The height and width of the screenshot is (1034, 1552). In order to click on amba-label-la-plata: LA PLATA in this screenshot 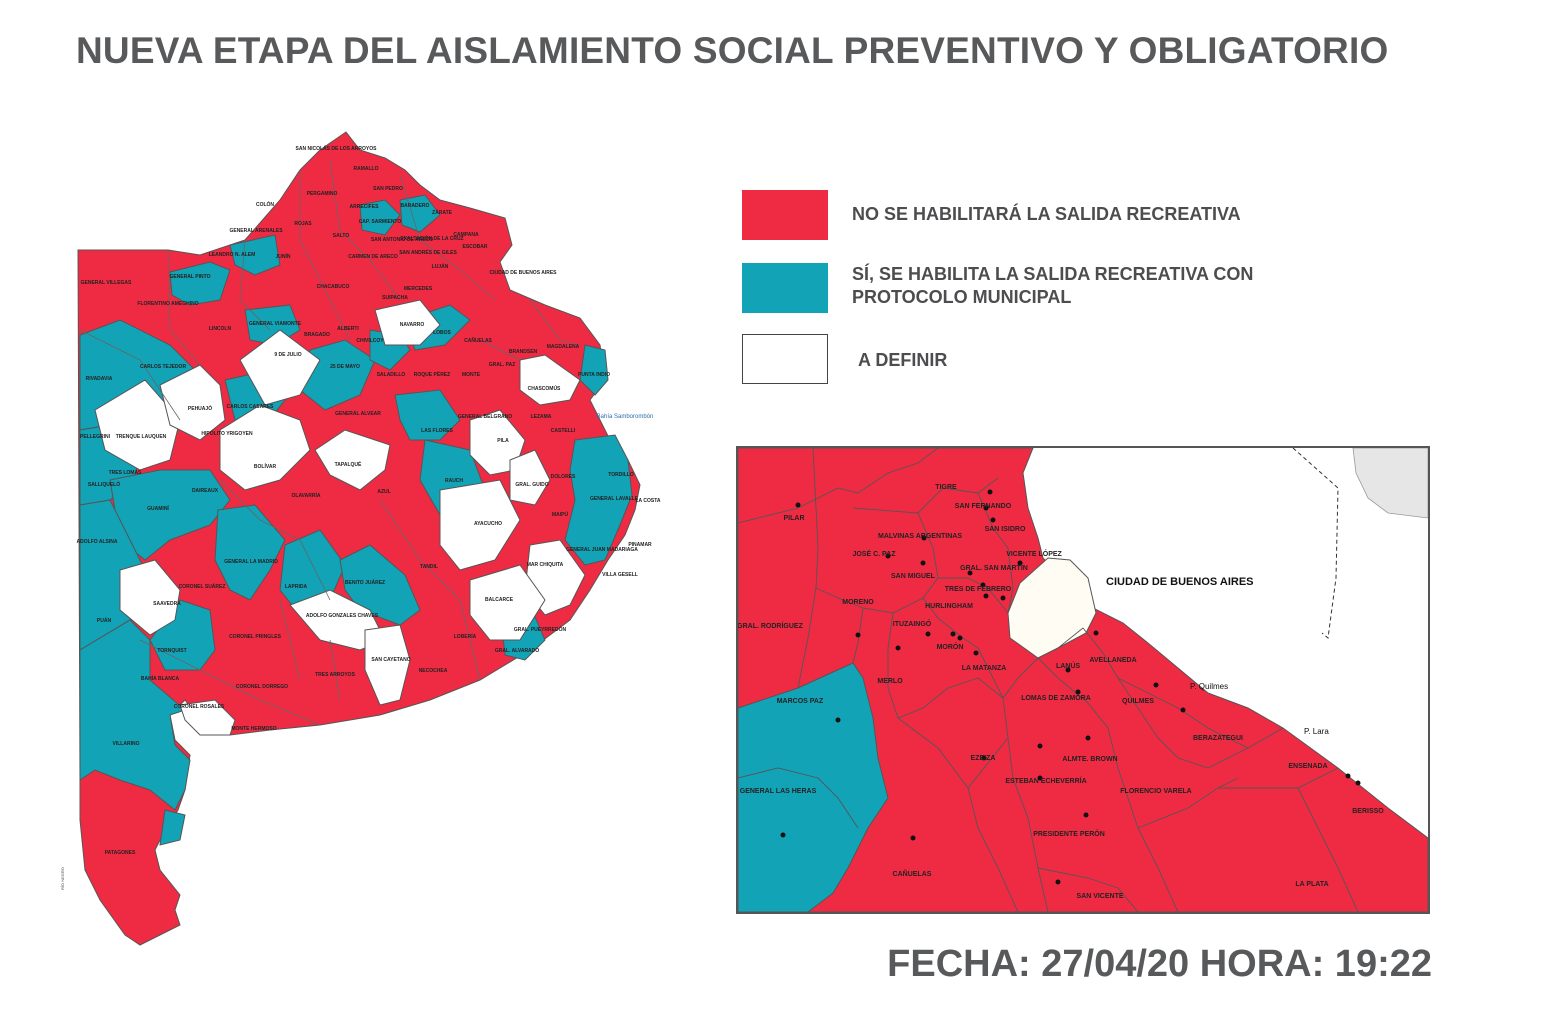, I will do `click(1311, 884)`.